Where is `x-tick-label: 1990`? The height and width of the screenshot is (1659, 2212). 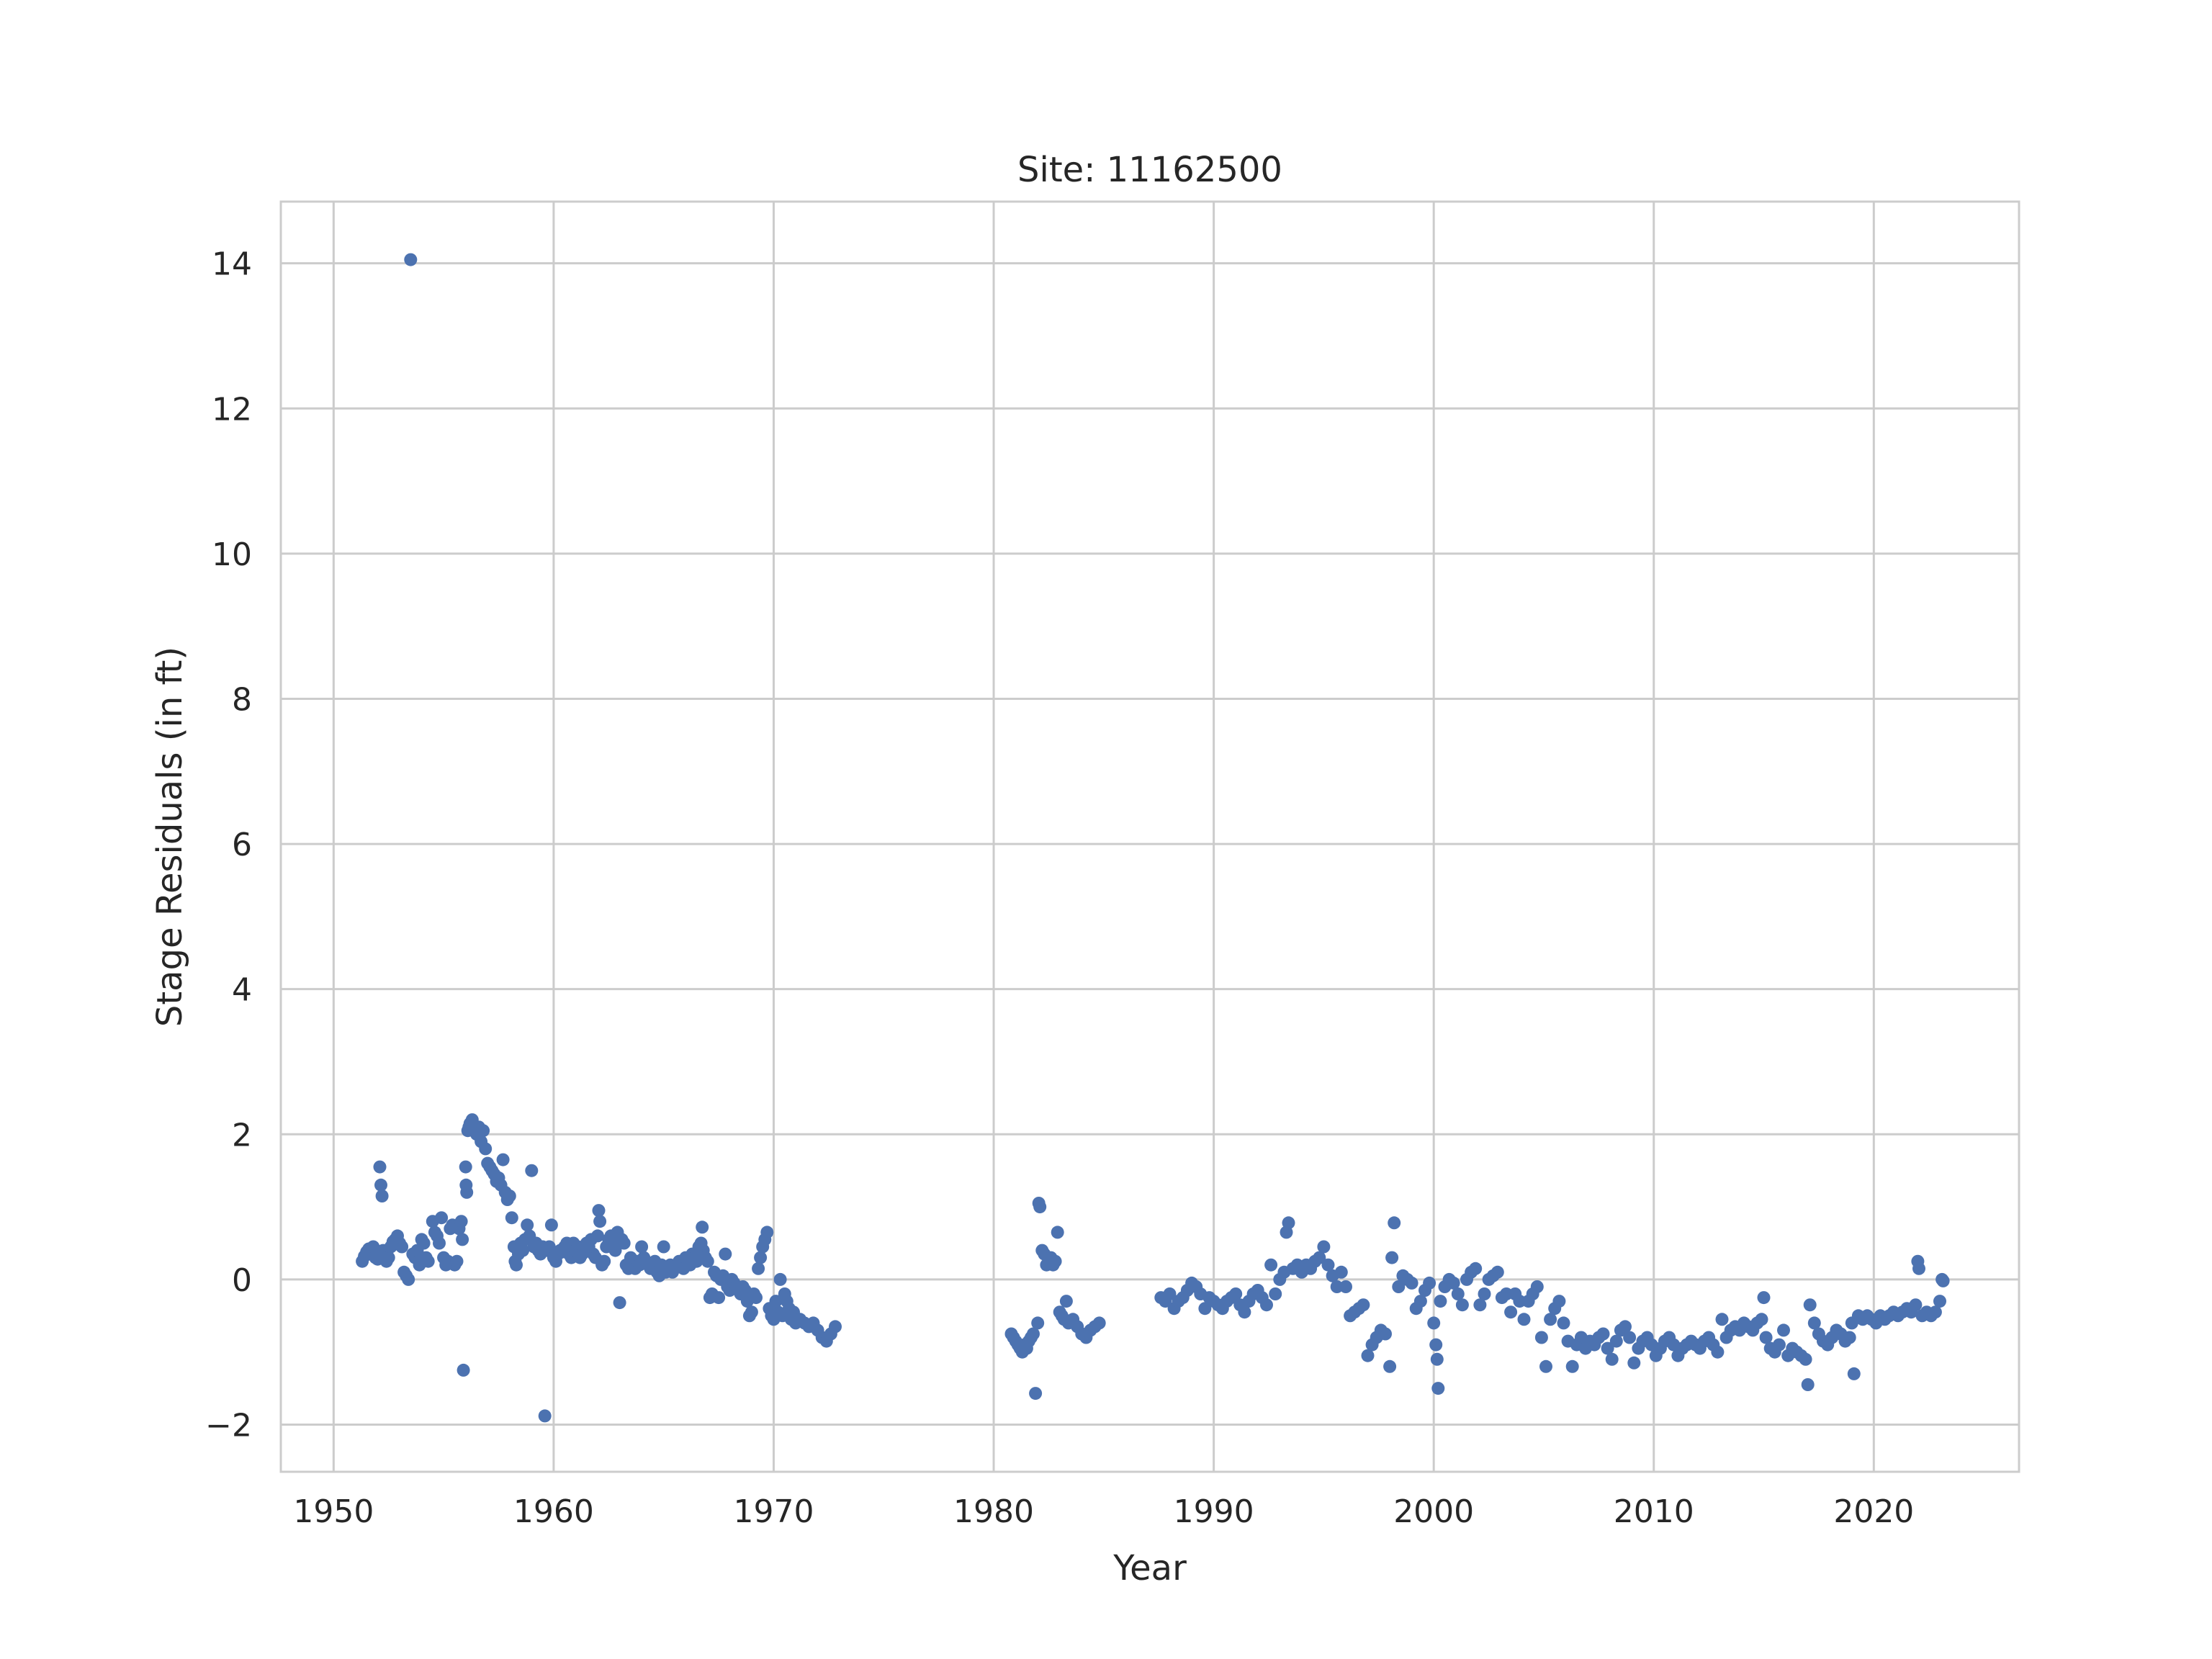 x-tick-label: 1990 is located at coordinates (1214, 1512).